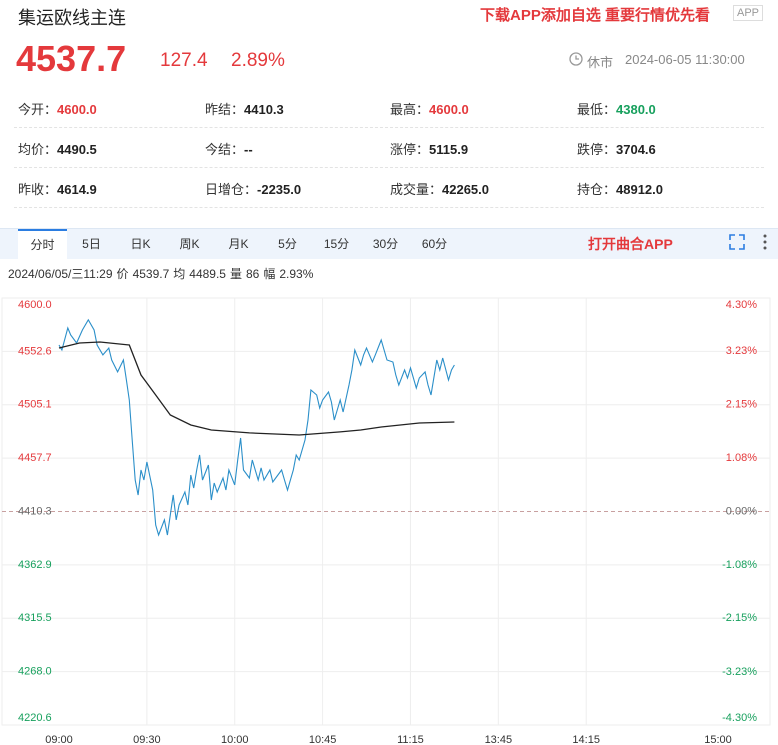  What do you see at coordinates (600, 62) in the screenshot?
I see `market-status: 休市` at bounding box center [600, 62].